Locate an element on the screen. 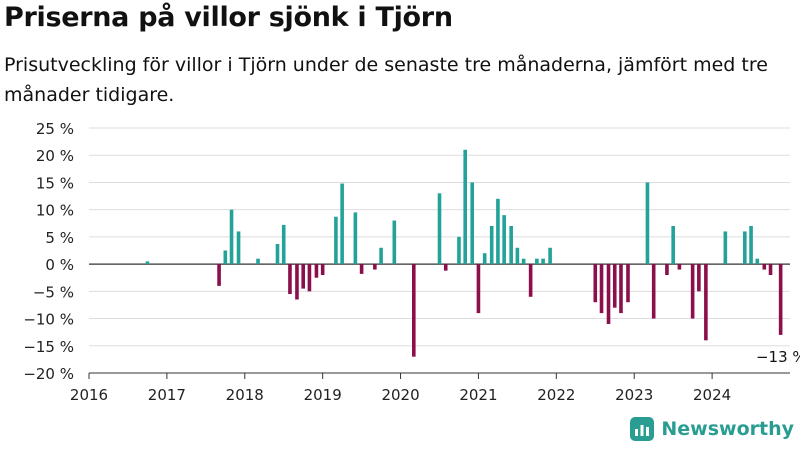  x-tick-label: 2021 is located at coordinates (478, 395).